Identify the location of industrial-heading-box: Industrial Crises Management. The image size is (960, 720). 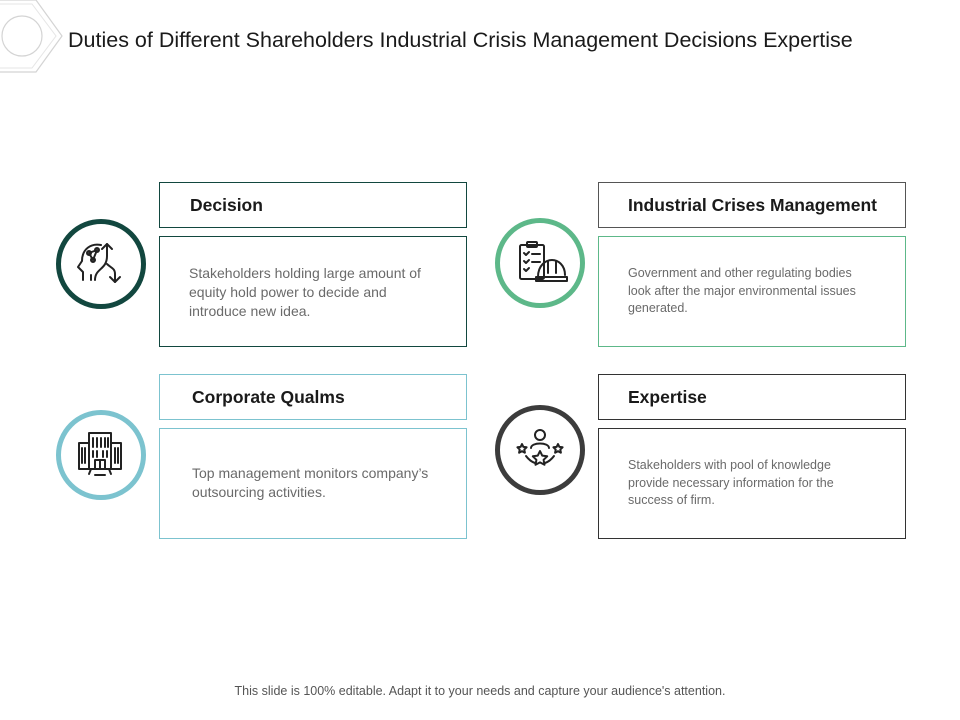
(752, 205).